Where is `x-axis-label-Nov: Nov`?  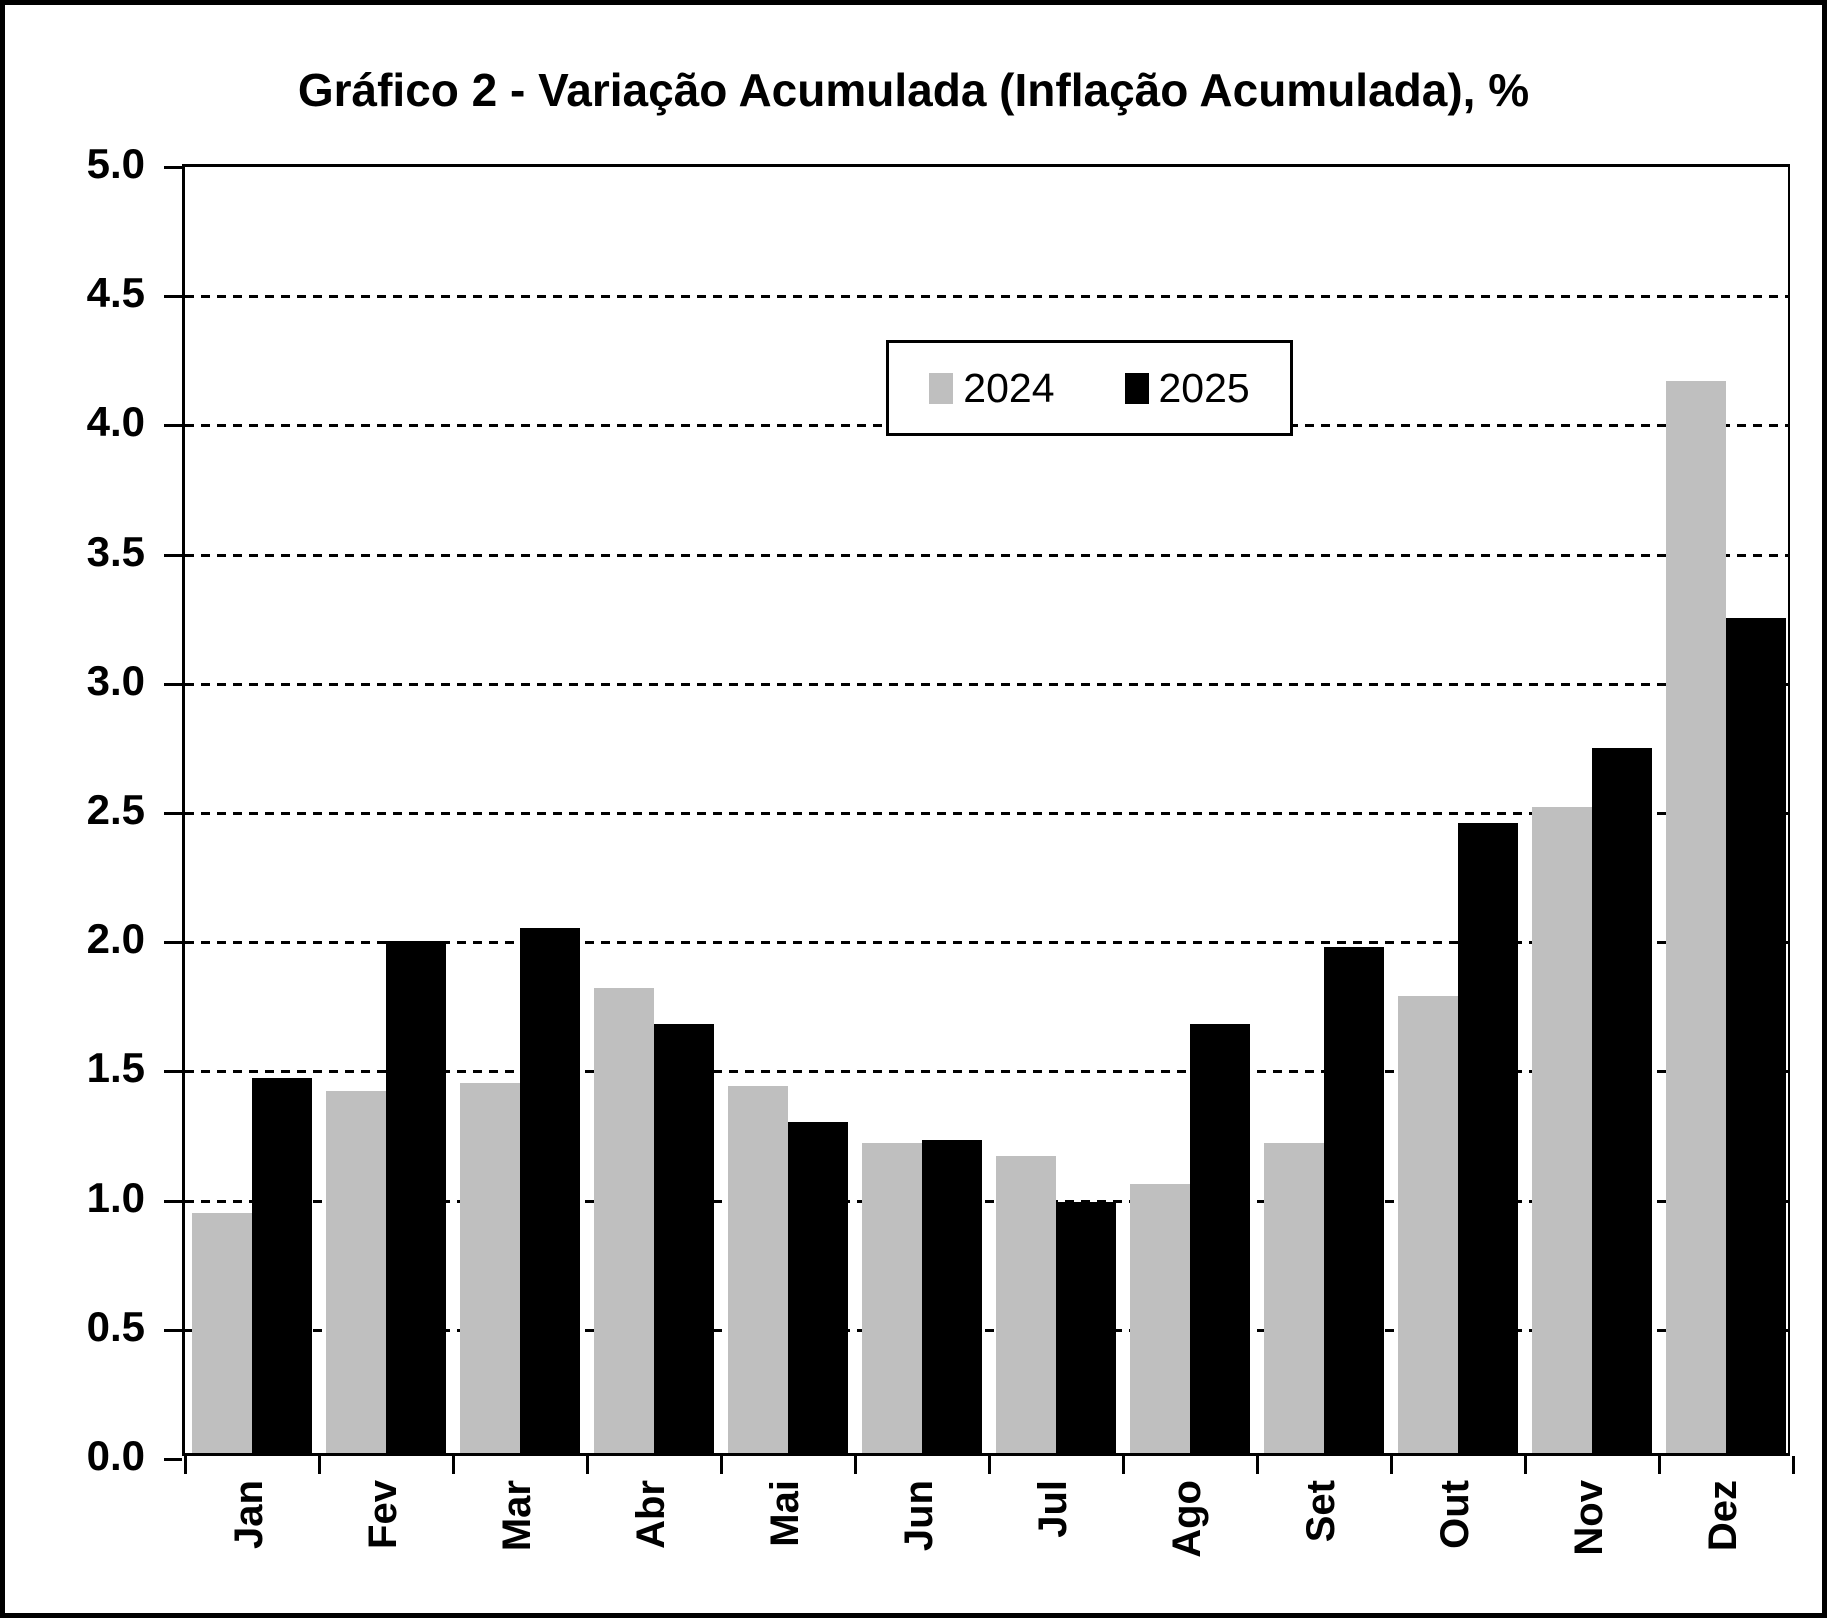
x-axis-label-Nov: Nov is located at coordinates (1589, 1518).